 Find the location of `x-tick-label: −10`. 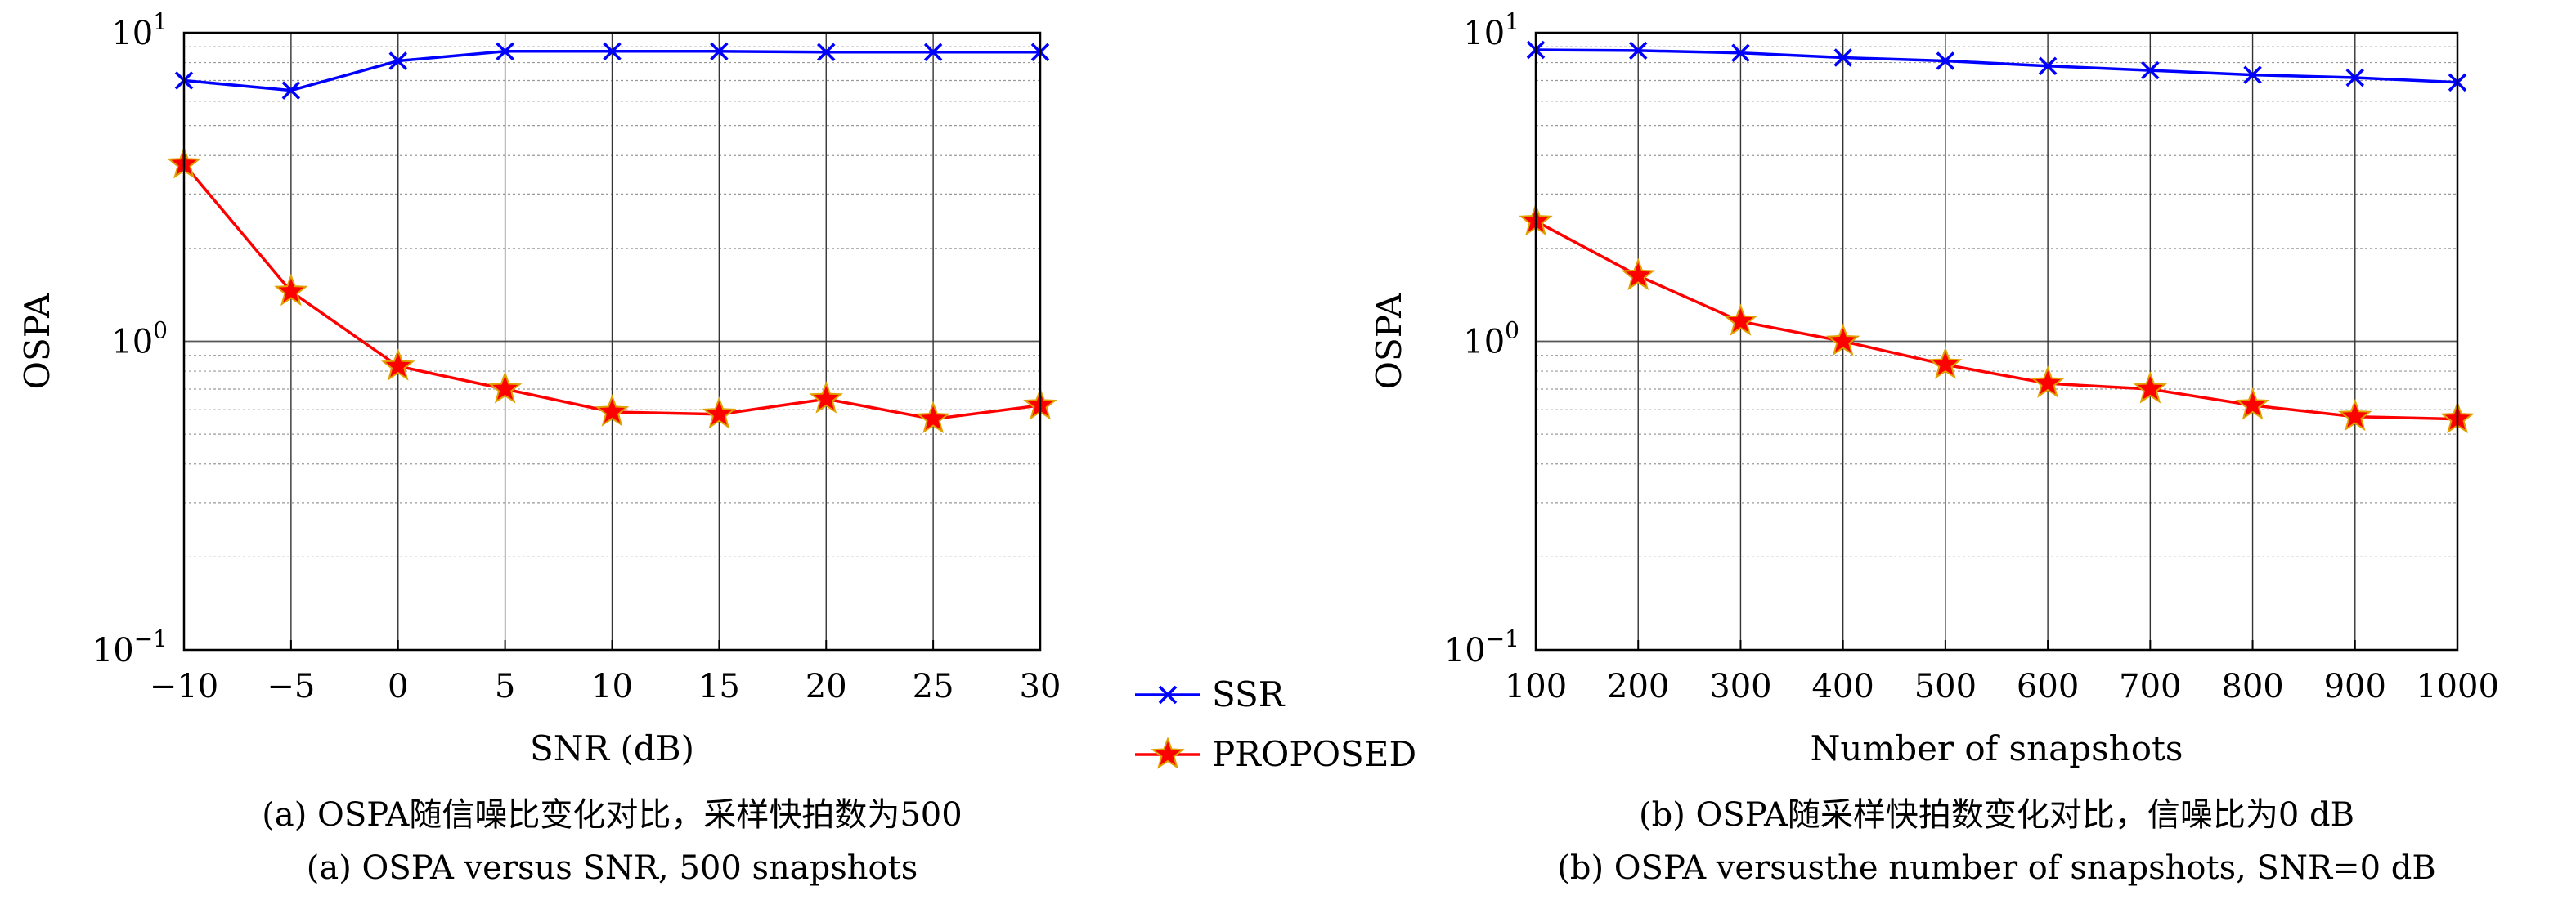

x-tick-label: −10 is located at coordinates (184, 687).